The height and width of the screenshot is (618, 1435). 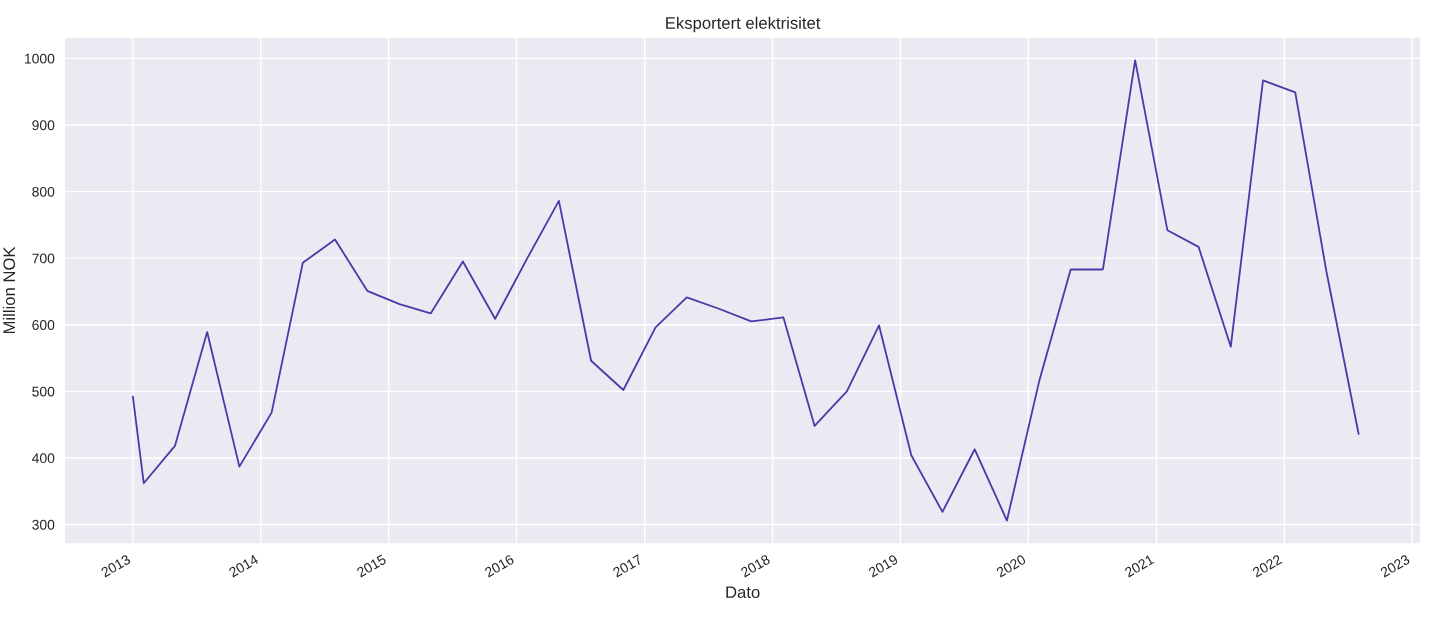 I want to click on x-tick-label: 2019, so click(x=883, y=566).